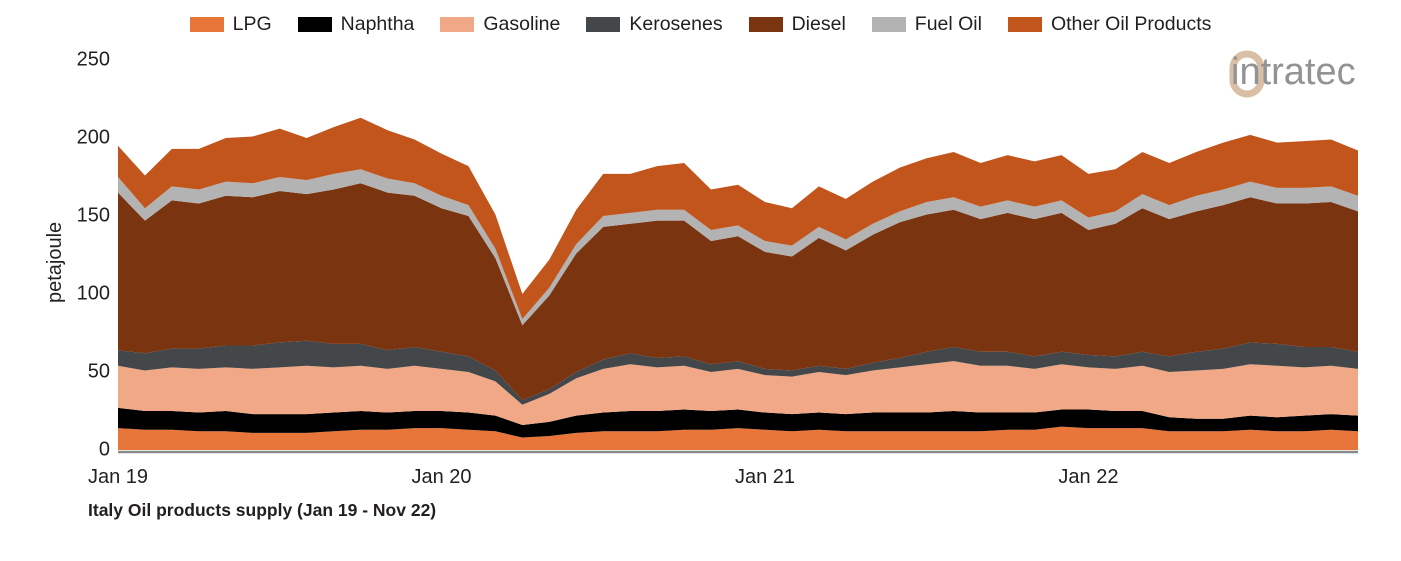  Describe the element at coordinates (93, 293) in the screenshot. I see `y-tick-label: 100` at that location.